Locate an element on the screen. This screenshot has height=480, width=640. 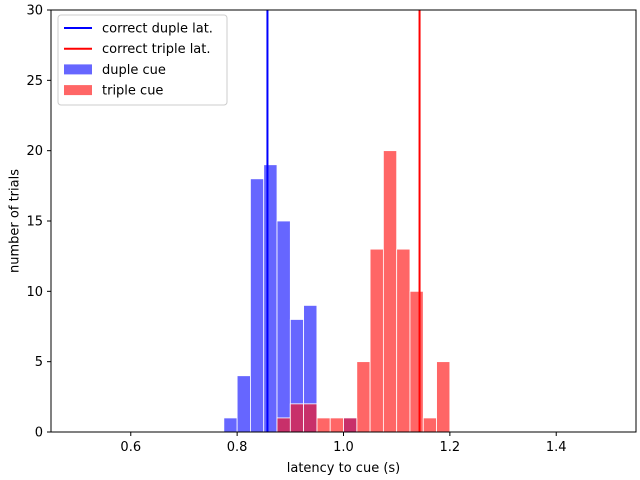
legend-label: duple cue is located at coordinates (134, 70).